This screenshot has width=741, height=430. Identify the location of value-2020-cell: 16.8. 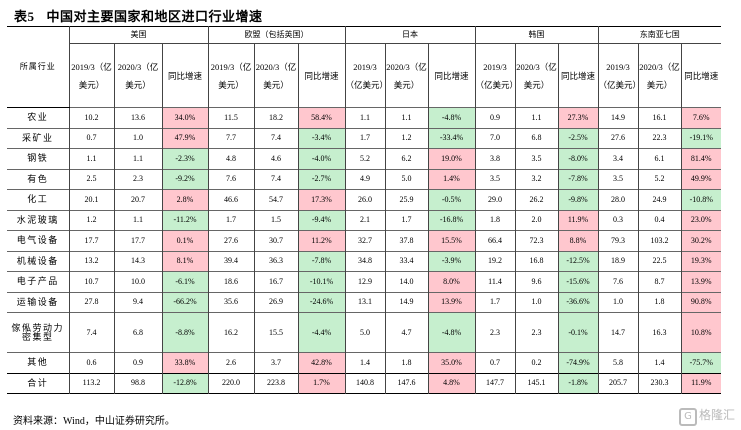
(537, 261).